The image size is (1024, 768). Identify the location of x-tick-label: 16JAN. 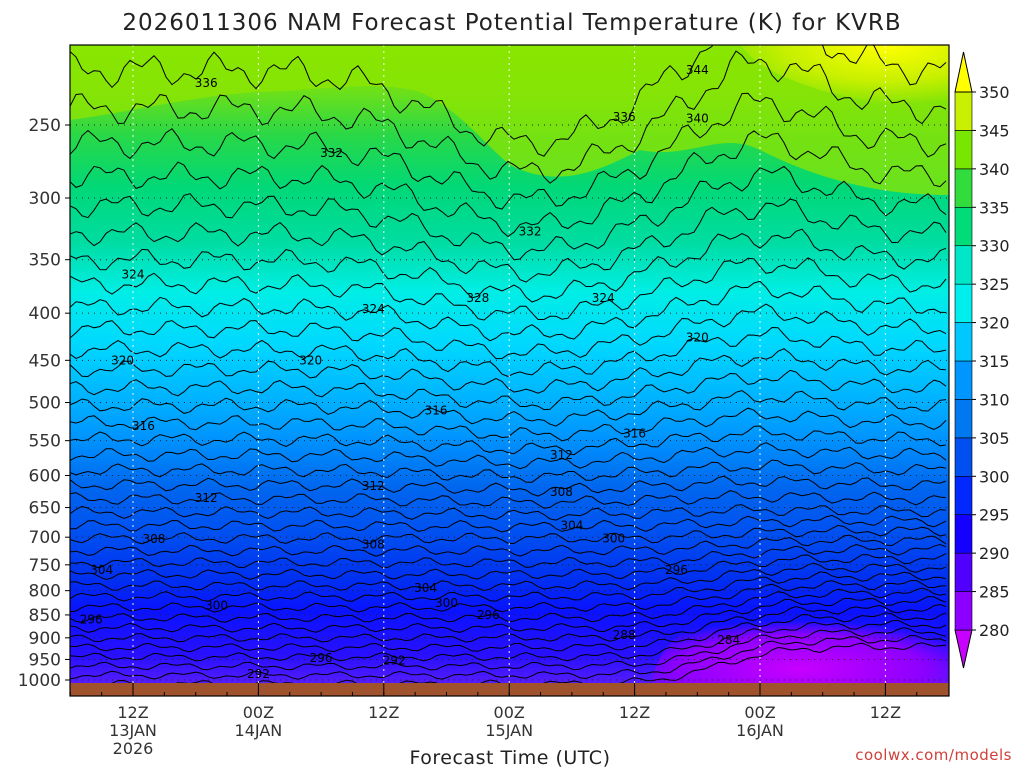
(760, 730).